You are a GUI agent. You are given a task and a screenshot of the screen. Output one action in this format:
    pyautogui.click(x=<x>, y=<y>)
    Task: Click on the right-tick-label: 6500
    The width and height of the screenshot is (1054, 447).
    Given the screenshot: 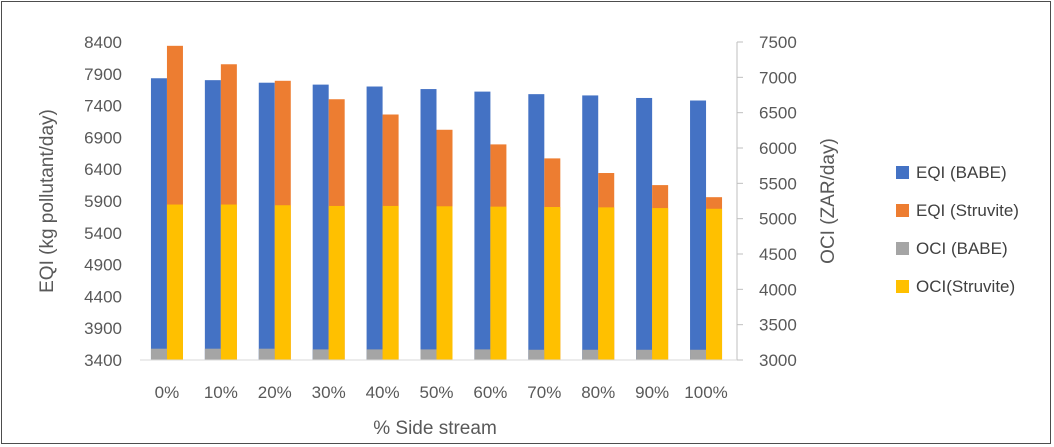 What is the action you would take?
    pyautogui.click(x=778, y=113)
    